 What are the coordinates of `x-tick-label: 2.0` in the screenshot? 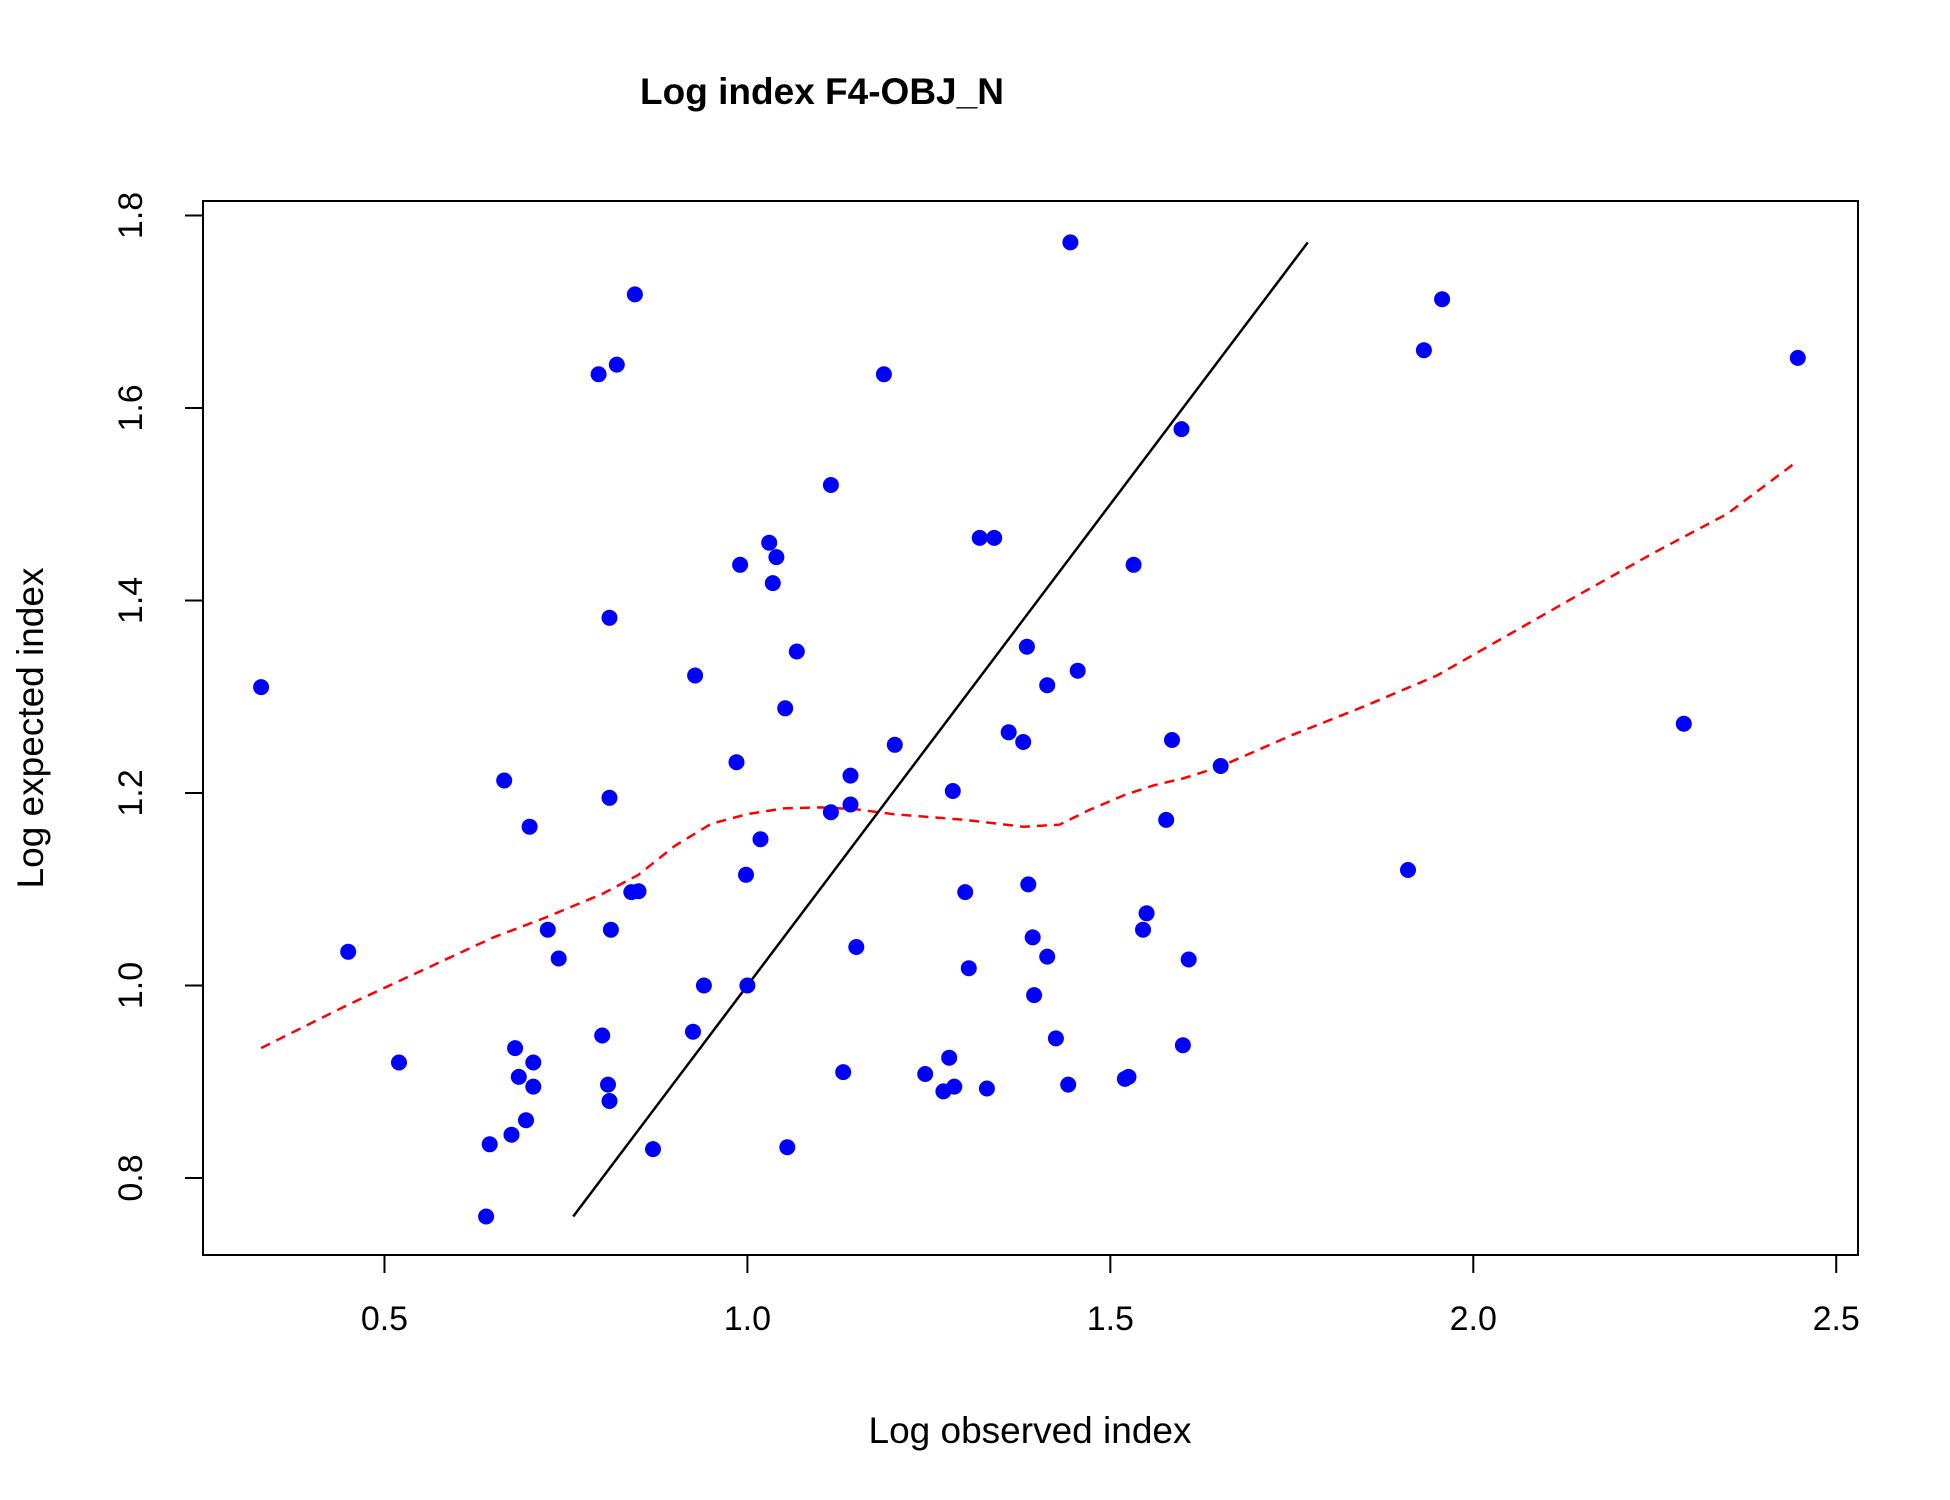 It's located at (1473, 1319).